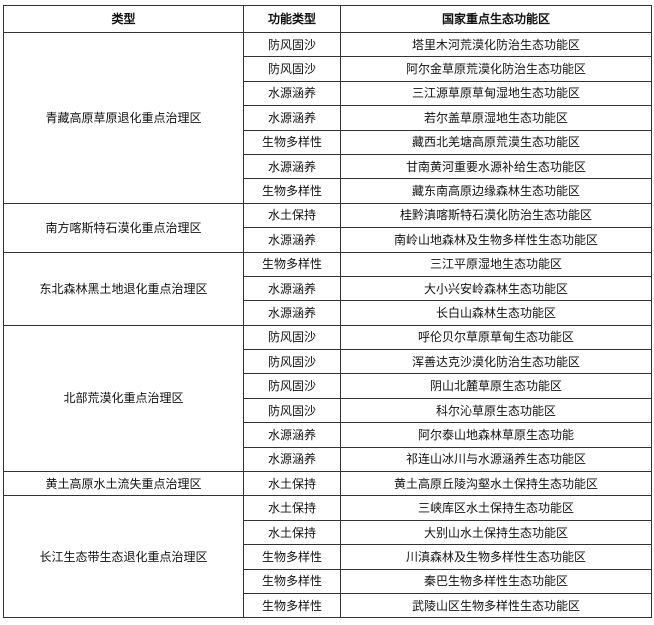  I want to click on zone-type-cell: 青藏高原草原退化重点治理区, so click(123, 118).